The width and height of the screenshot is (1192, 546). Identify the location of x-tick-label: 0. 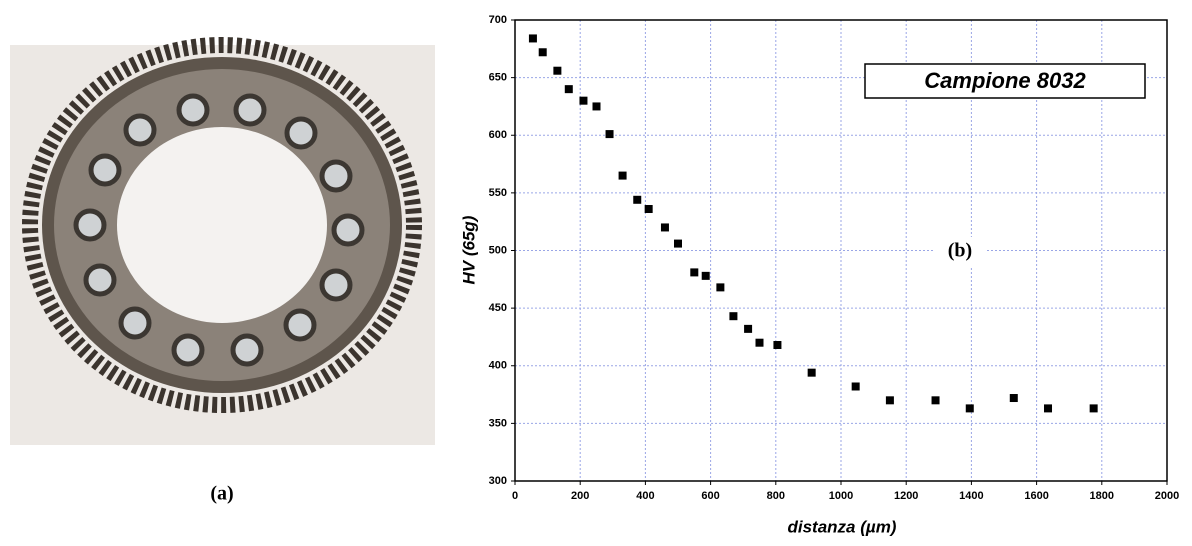
(515, 496).